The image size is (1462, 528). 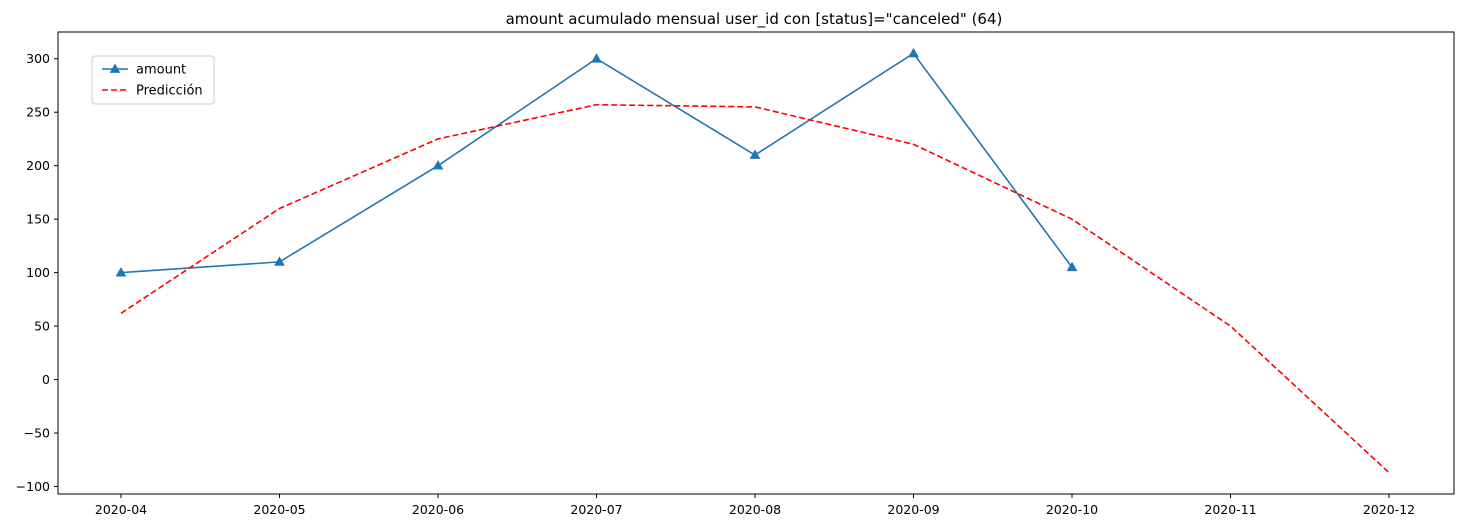 What do you see at coordinates (121, 509) in the screenshot?
I see `x-tick-label: 2020-04` at bounding box center [121, 509].